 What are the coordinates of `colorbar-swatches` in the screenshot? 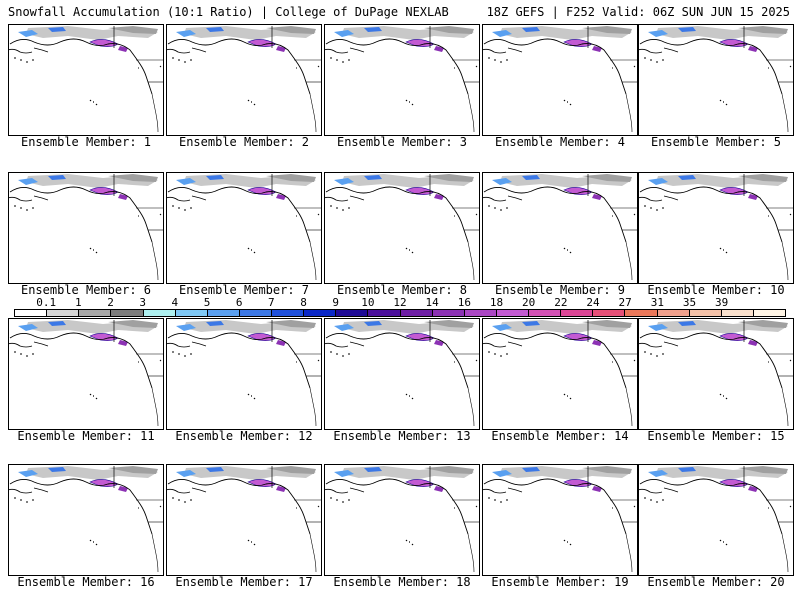 It's located at (400, 313).